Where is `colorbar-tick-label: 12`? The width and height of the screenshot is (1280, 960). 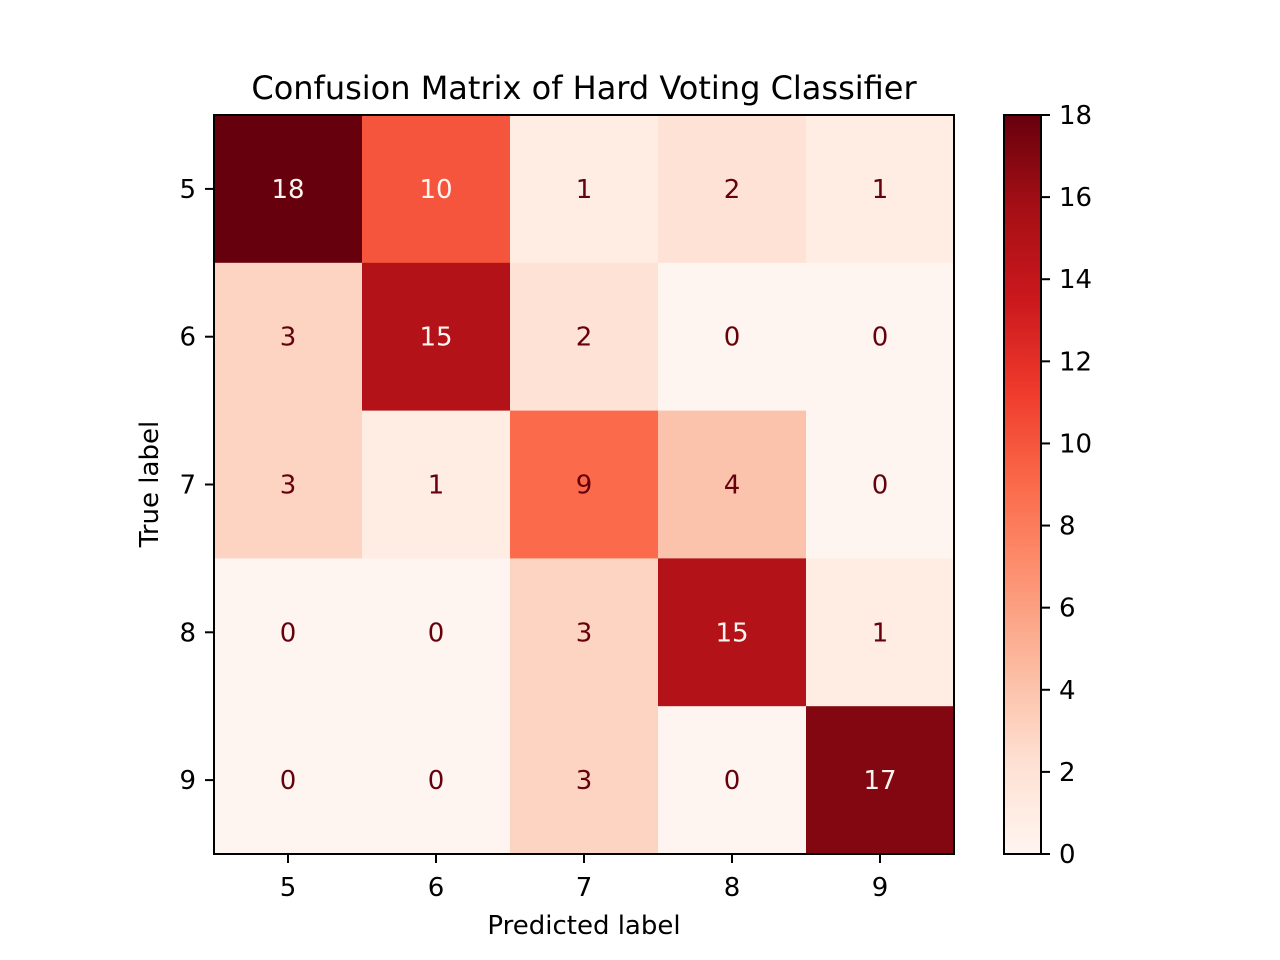
colorbar-tick-label: 12 is located at coordinates (1075, 362).